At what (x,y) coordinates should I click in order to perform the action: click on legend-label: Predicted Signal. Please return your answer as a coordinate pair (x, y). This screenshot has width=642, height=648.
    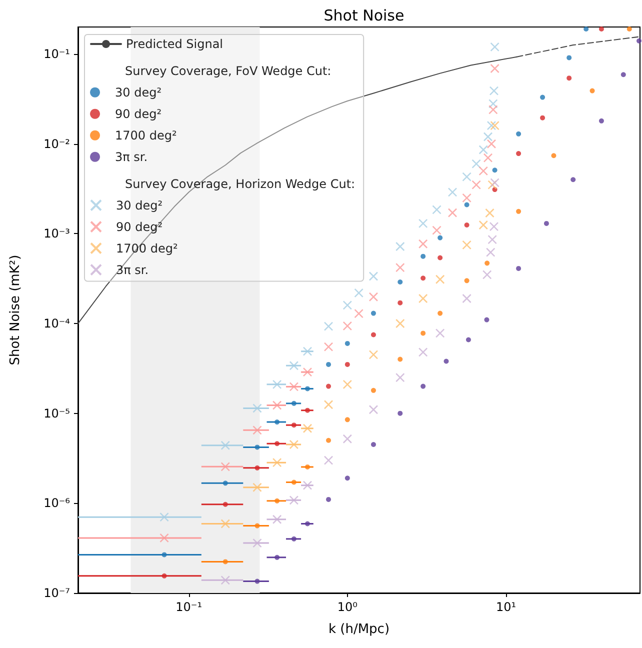
    Looking at the image, I should click on (175, 44).